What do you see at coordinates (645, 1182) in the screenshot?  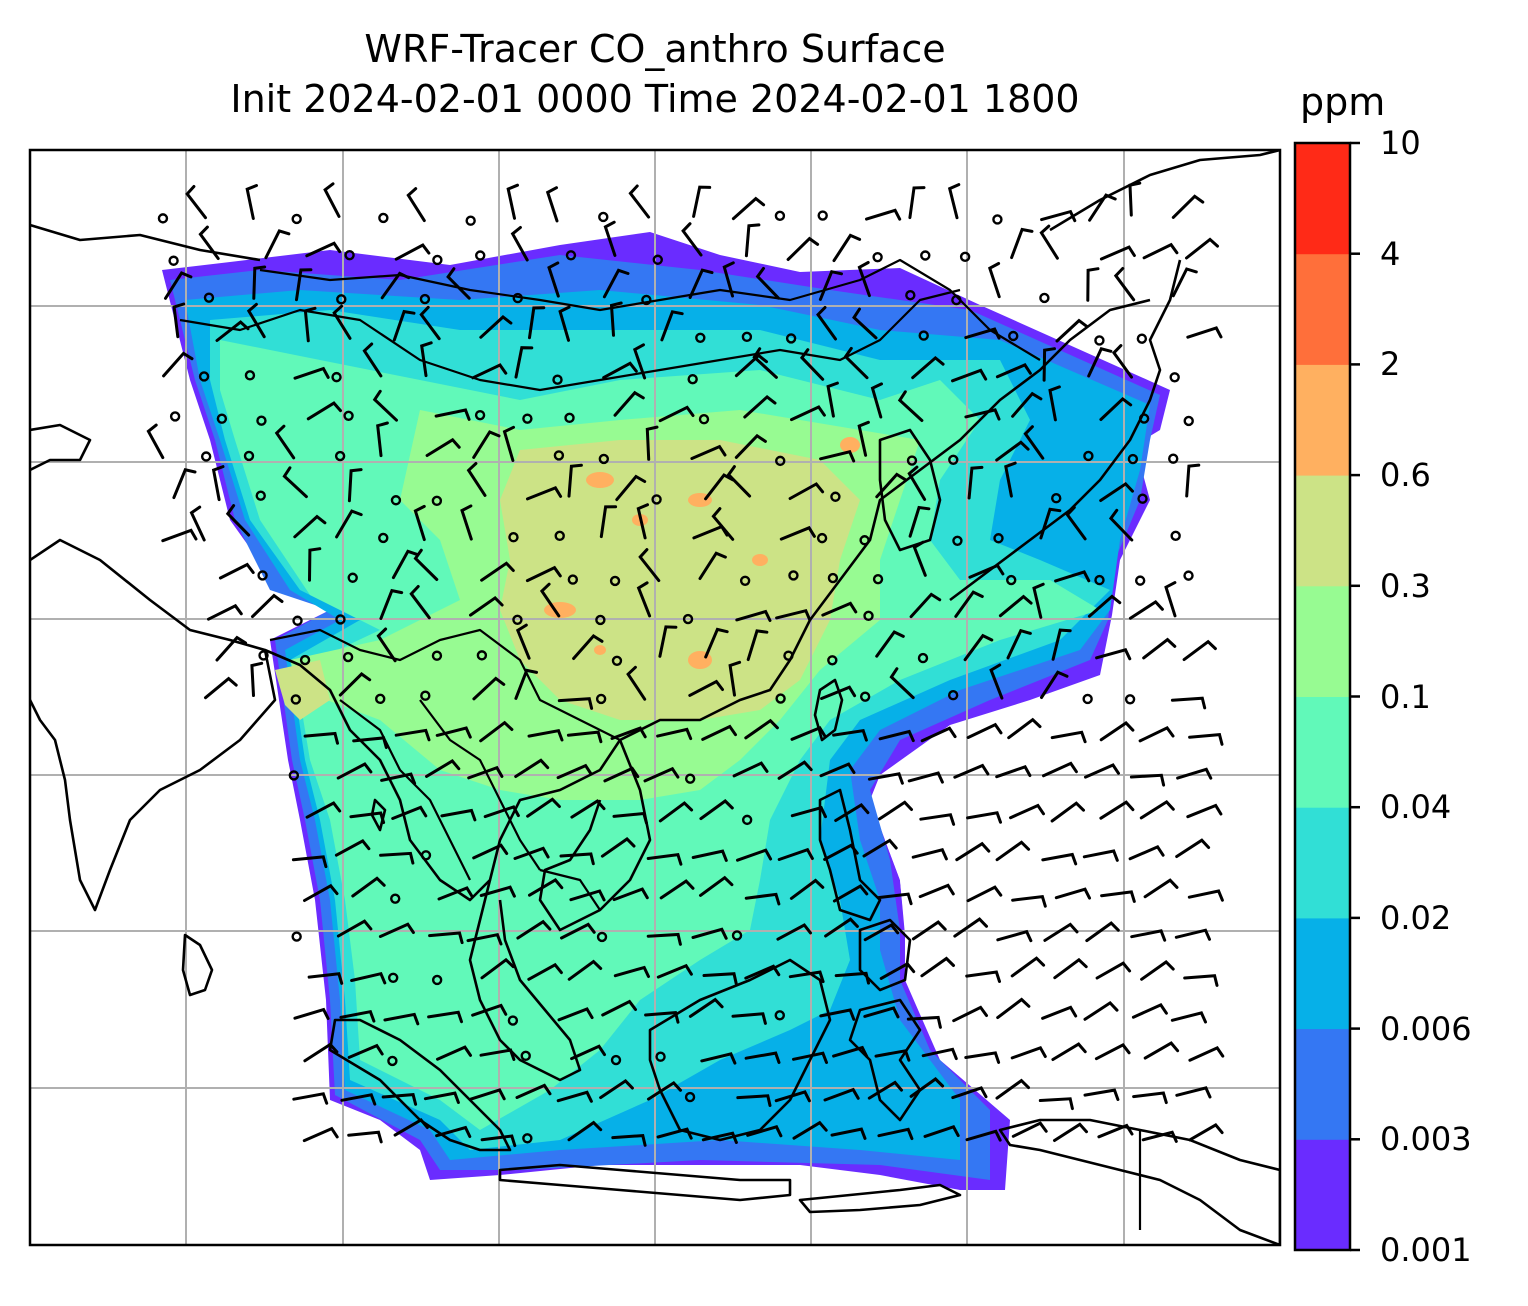 I see `coast-java` at bounding box center [645, 1182].